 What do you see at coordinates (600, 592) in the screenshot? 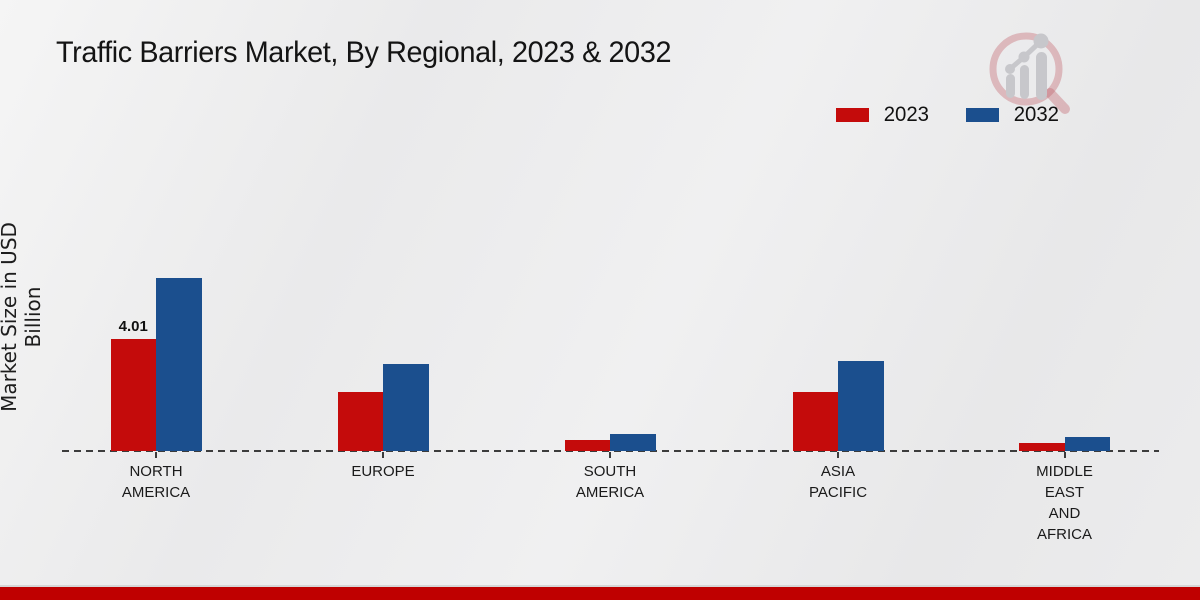
I see `footer-red-bar` at bounding box center [600, 592].